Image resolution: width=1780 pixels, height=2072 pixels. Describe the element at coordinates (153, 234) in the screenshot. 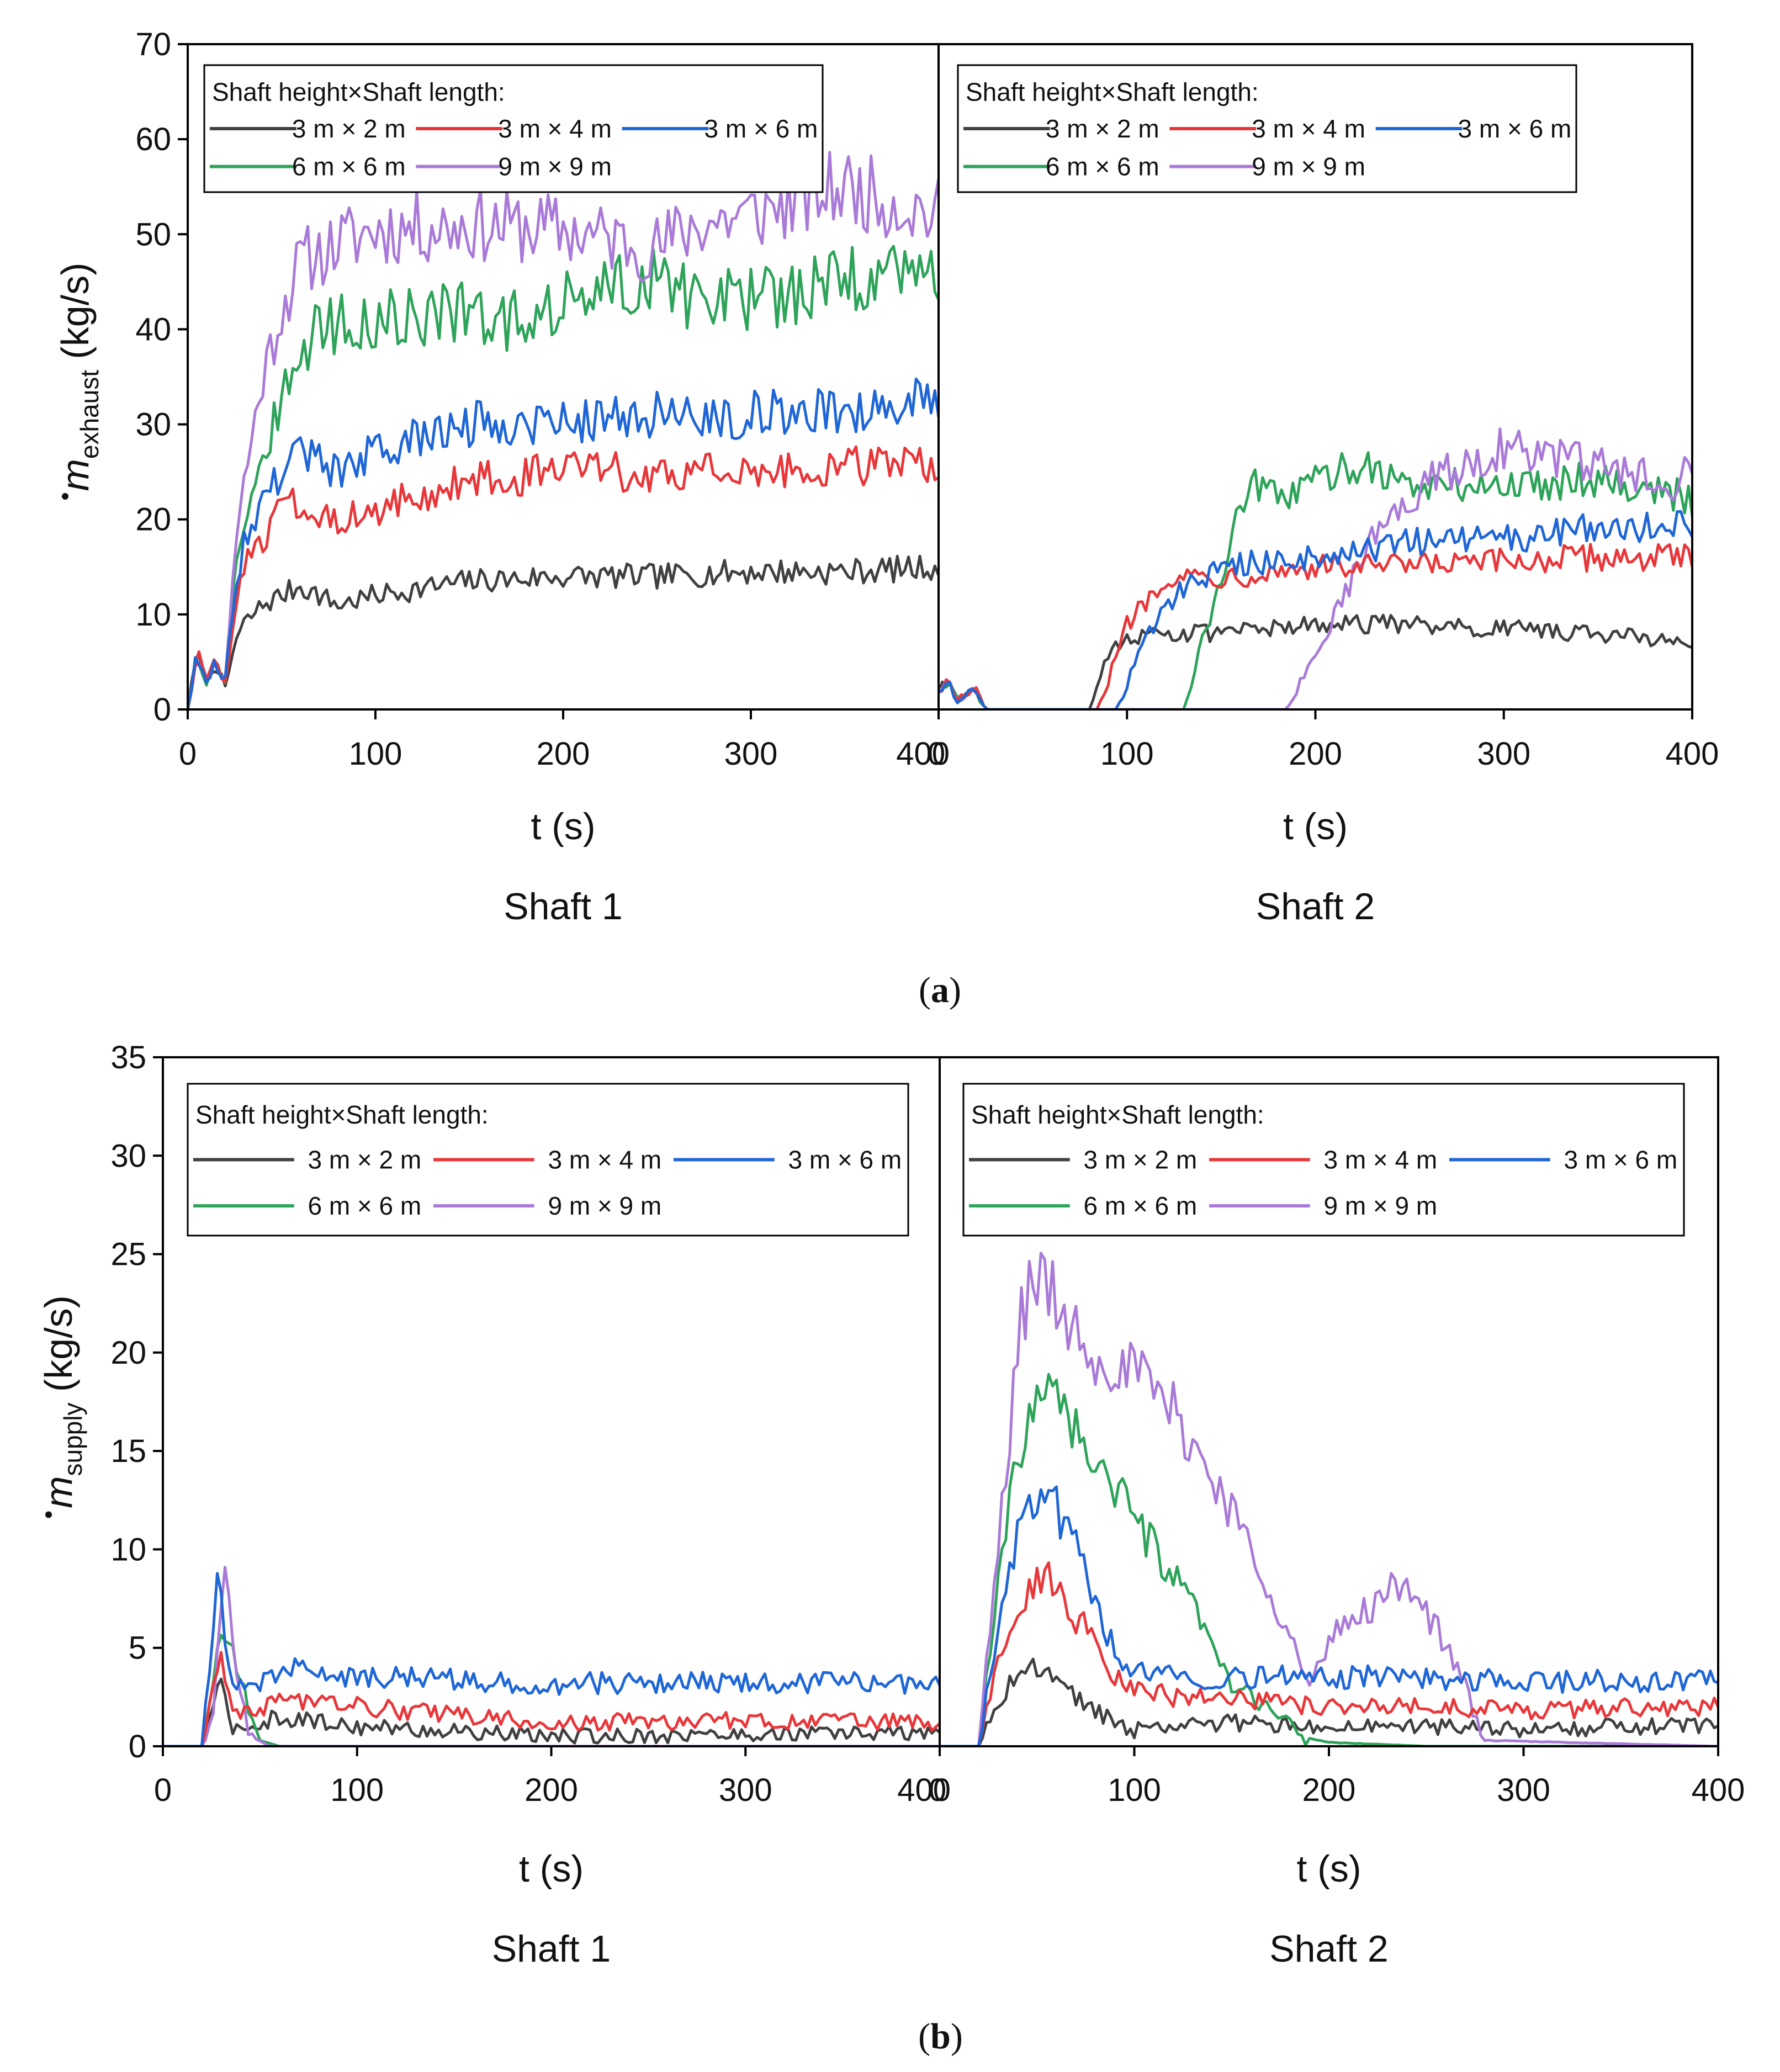

I see `y-tick-label: 50` at that location.